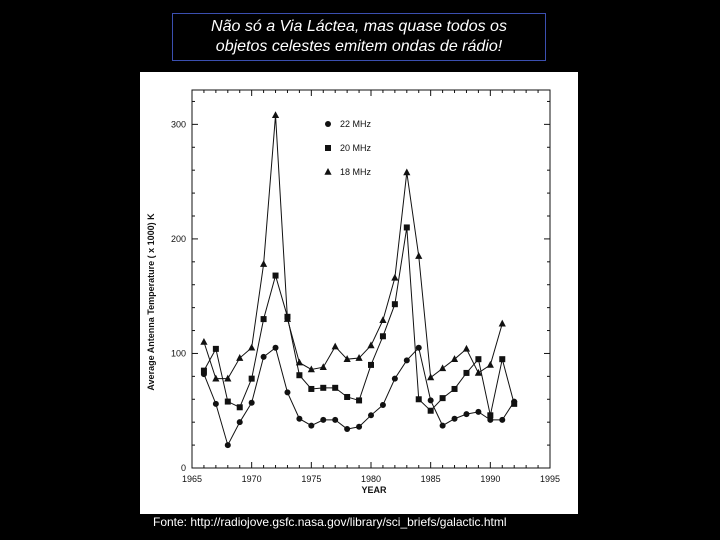 This screenshot has width=720, height=540. Describe the element at coordinates (356, 148) in the screenshot. I see `legend-label-20-mhz: 20 MHz` at that location.